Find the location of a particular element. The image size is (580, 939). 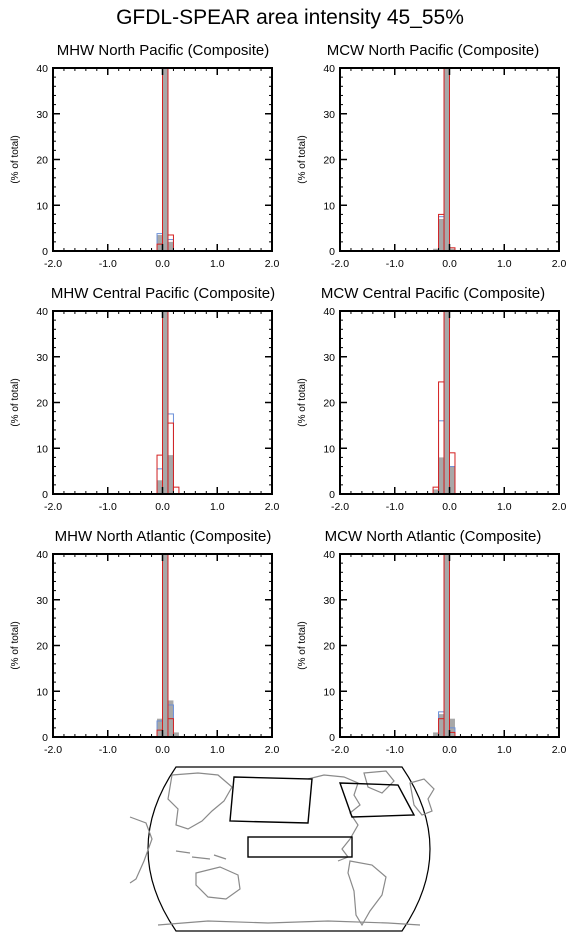

region-box-north-atlantic is located at coordinates (377, 800).